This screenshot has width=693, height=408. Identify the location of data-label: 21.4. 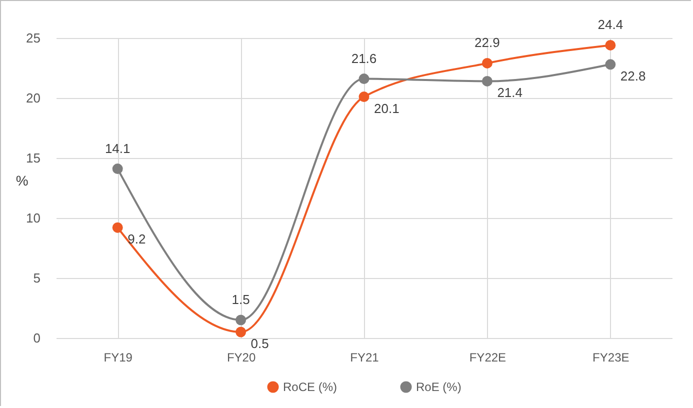
(510, 92).